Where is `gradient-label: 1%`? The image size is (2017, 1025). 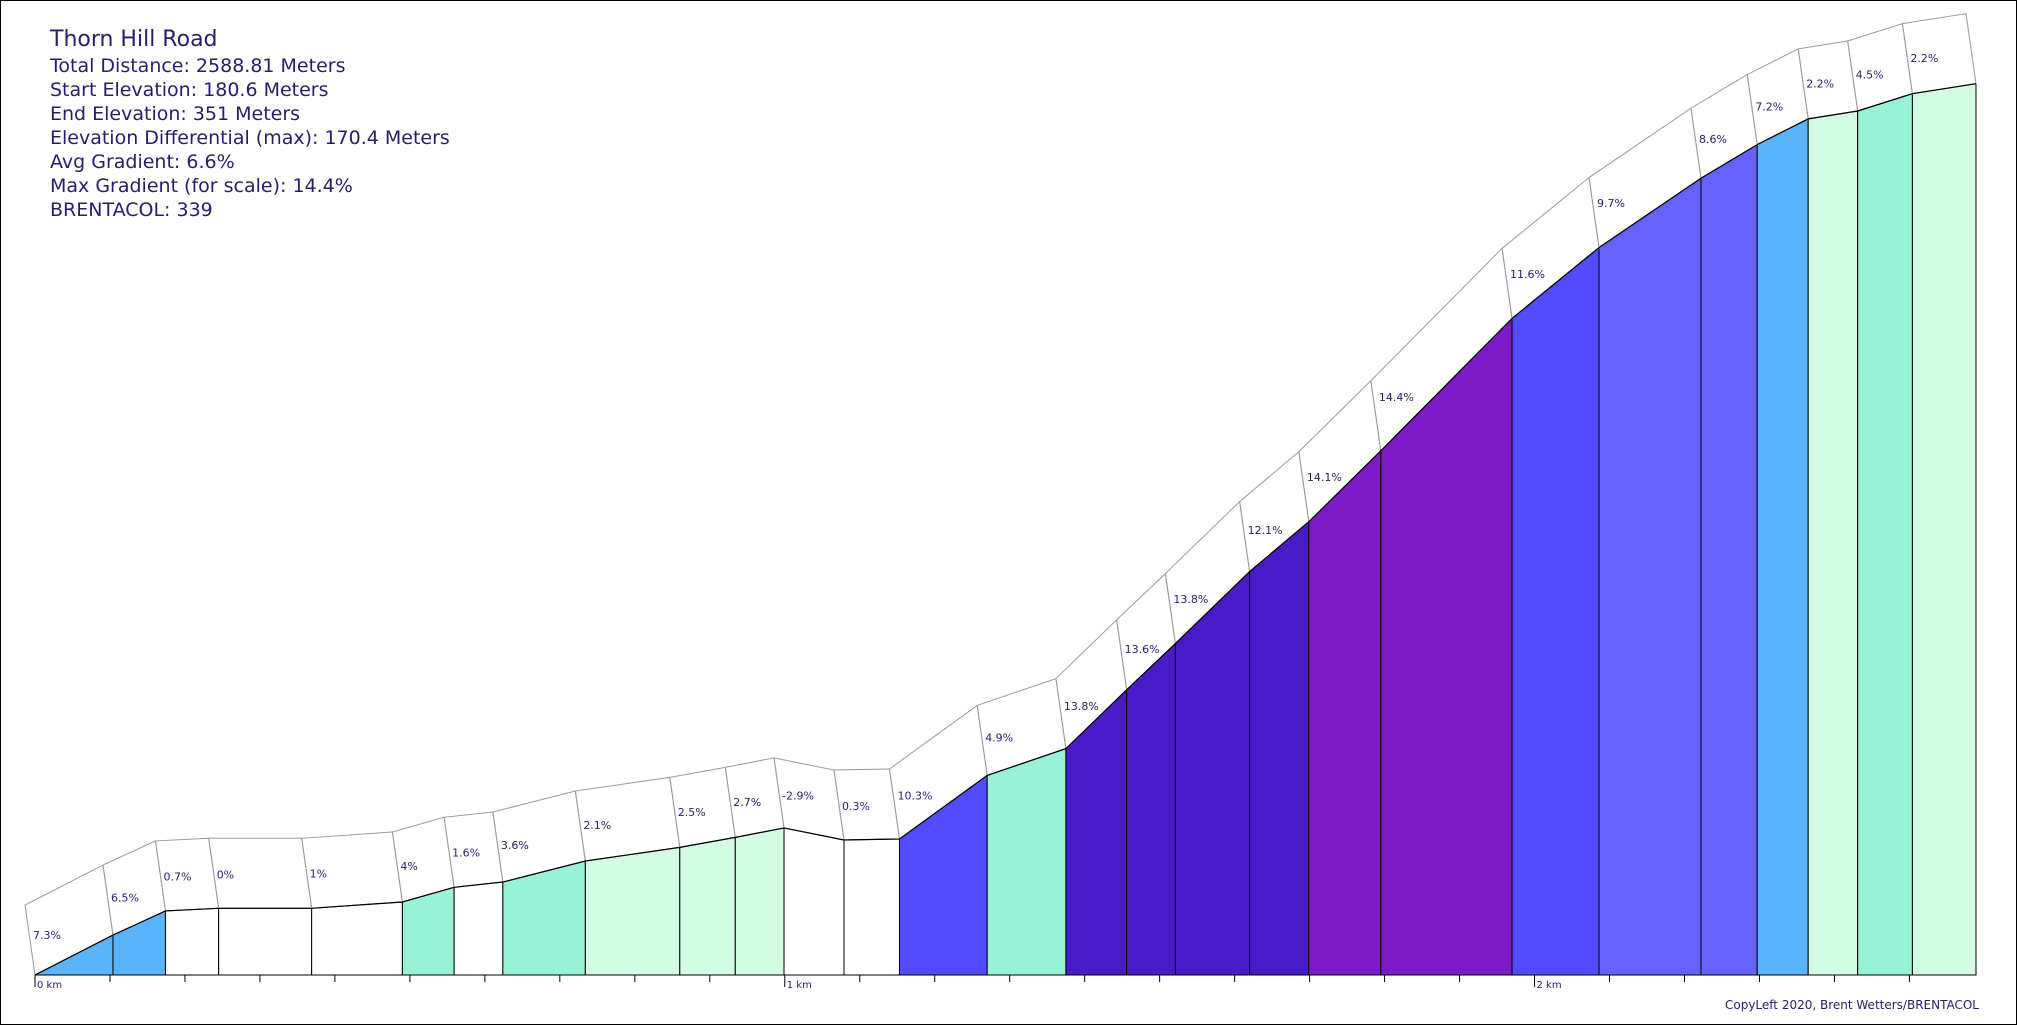 gradient-label: 1% is located at coordinates (318, 873).